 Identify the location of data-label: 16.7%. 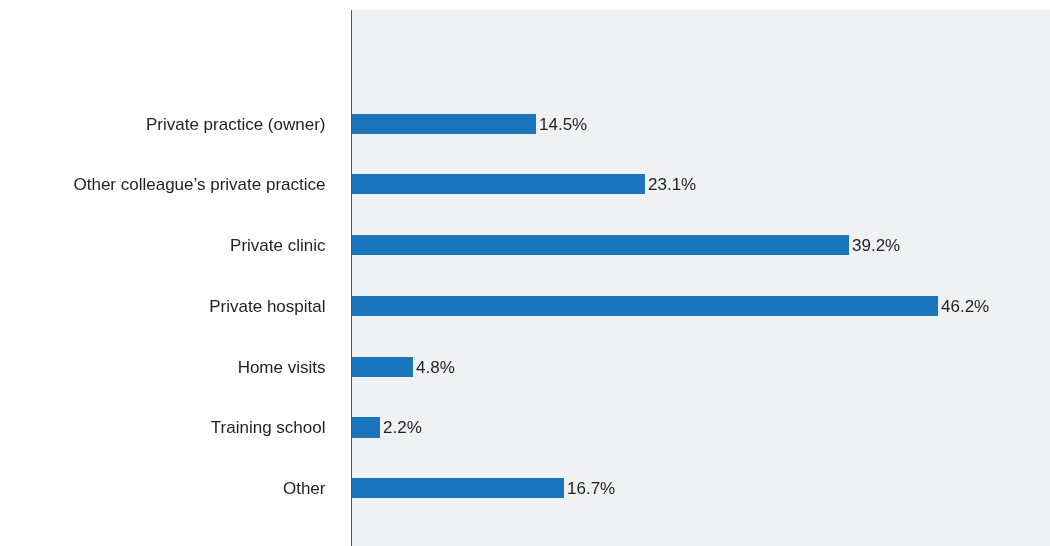
(591, 488).